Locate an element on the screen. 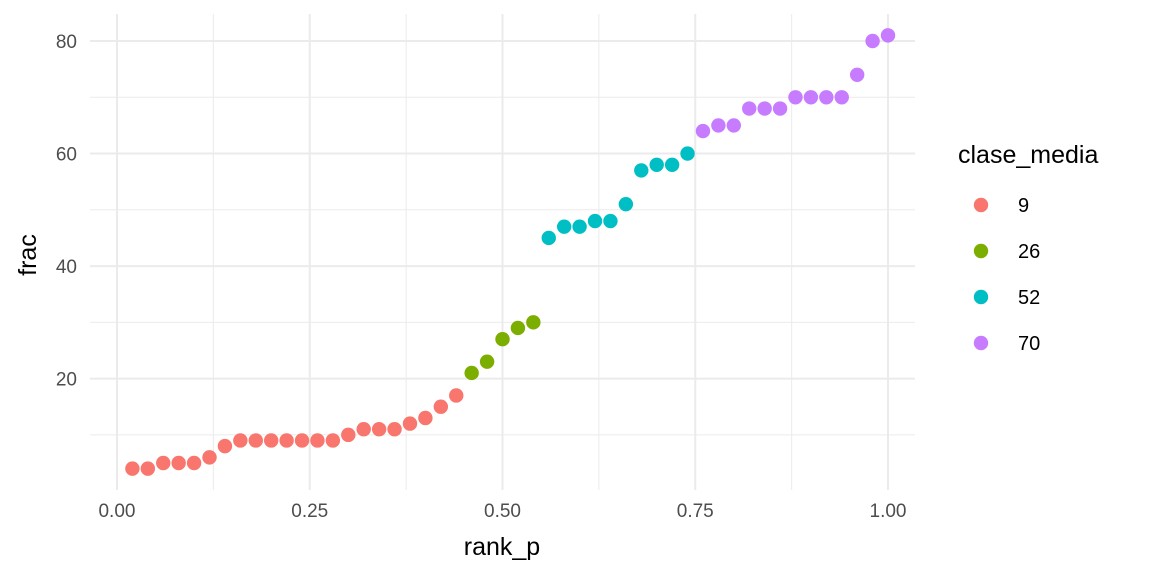 The width and height of the screenshot is (1152, 576). x-axis-title: rank_p is located at coordinates (502, 547).